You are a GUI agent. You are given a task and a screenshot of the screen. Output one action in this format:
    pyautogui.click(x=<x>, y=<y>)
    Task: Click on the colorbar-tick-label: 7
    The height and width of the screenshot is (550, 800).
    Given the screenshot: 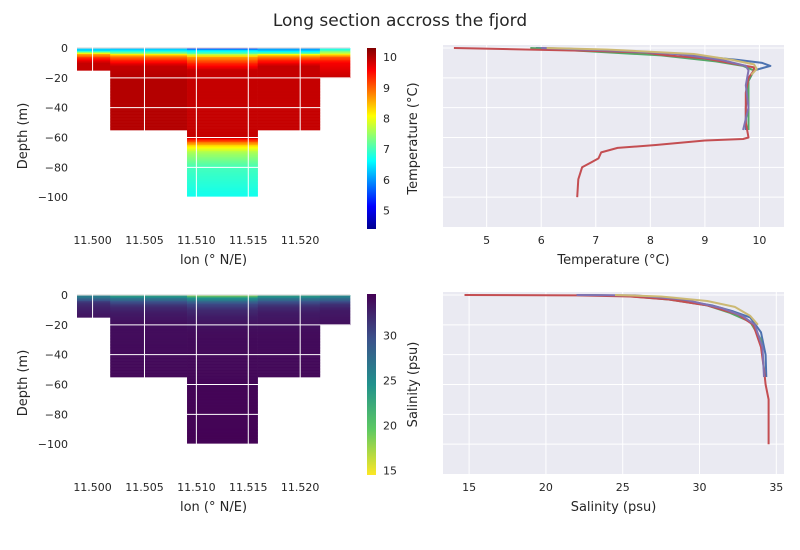 What is the action you would take?
    pyautogui.click(x=386, y=149)
    